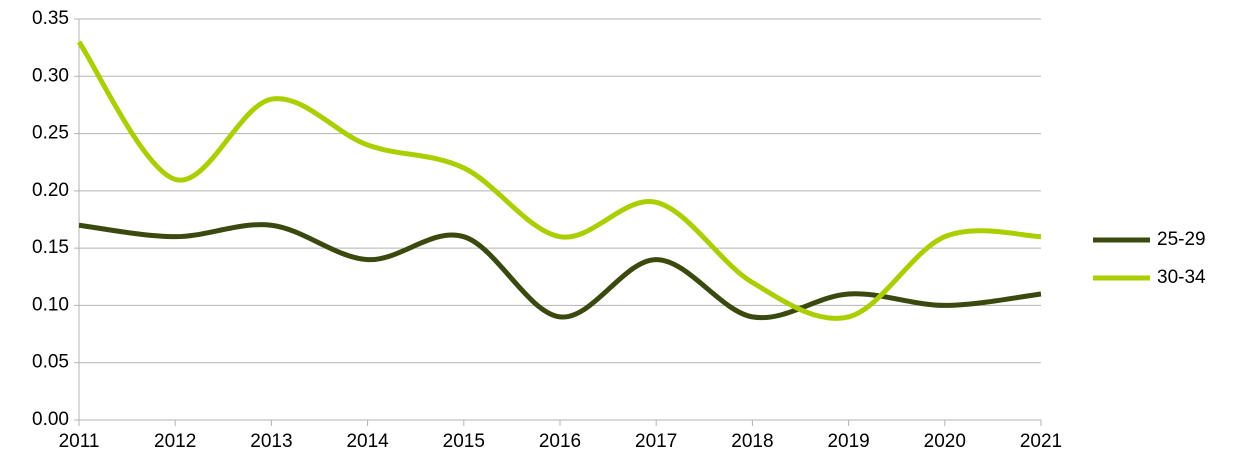 This screenshot has width=1234, height=466. What do you see at coordinates (848, 441) in the screenshot?
I see `x-tick-label: 2019` at bounding box center [848, 441].